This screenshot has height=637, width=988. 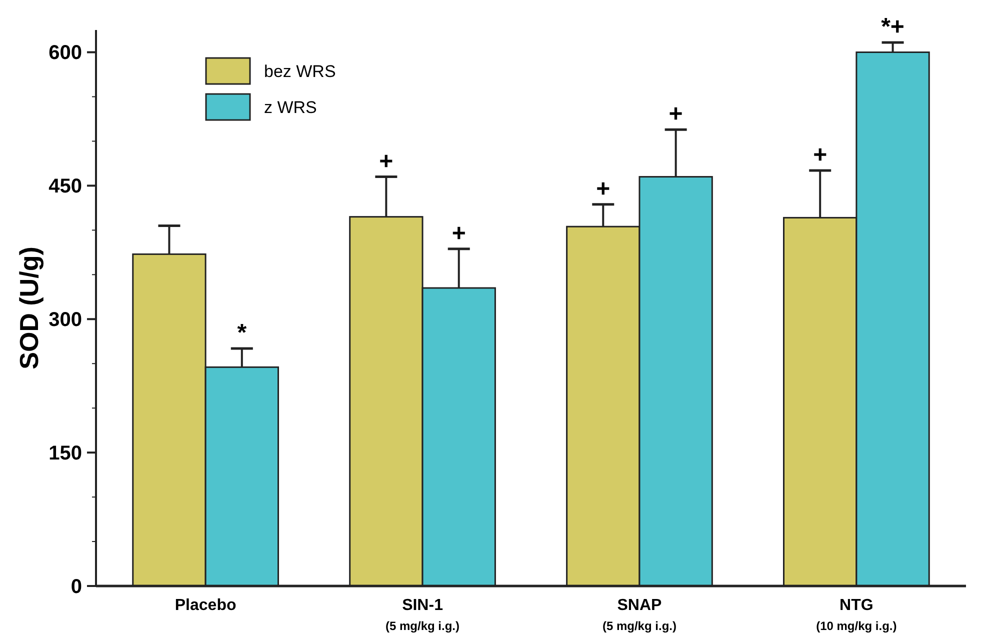 I want to click on y-tick-label: 450, so click(x=65, y=187).